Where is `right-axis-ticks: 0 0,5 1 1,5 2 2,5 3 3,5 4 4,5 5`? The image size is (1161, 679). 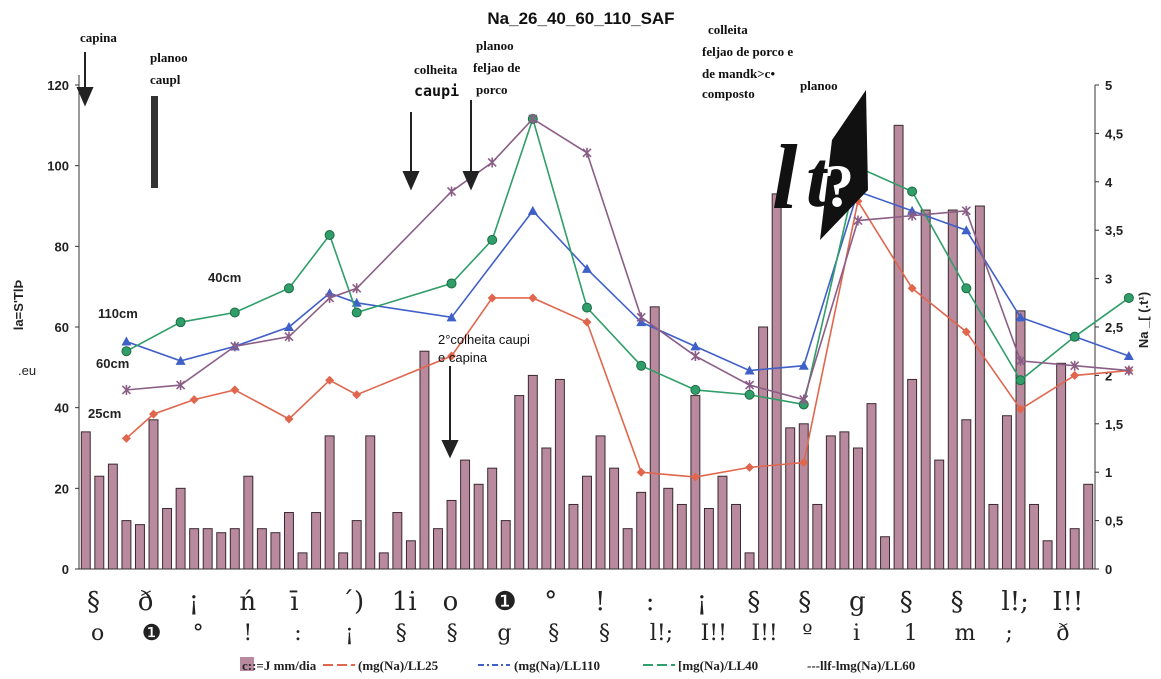
right-axis-ticks: 0 0,5 1 1,5 2 2,5 3 3,5 4 4,5 5 is located at coordinates (1109, 327).